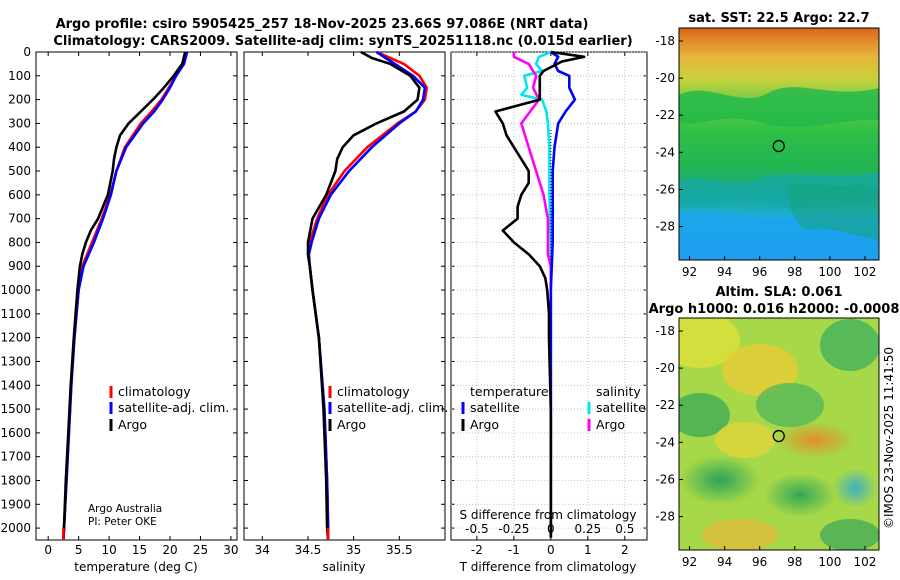 This screenshot has width=900, height=580. I want to click on credit-text: Argo Australia, so click(125, 509).